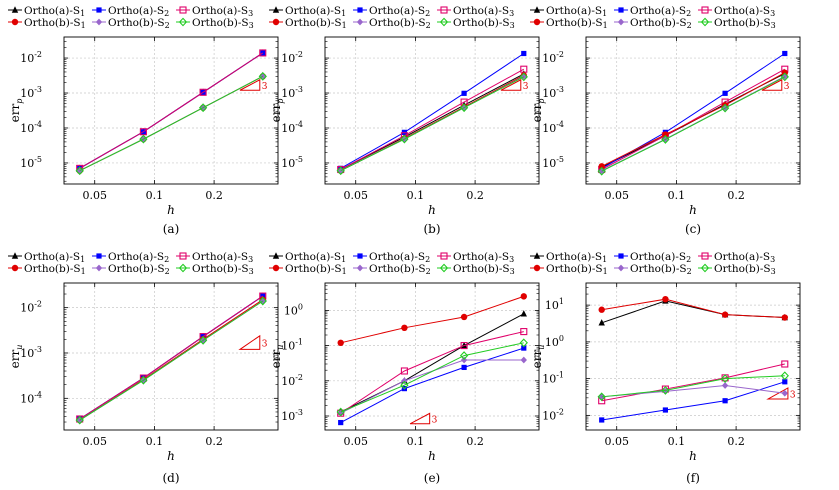  What do you see at coordinates (725, 108) in the screenshot?
I see `data-point-s5-p2` at bounding box center [725, 108].